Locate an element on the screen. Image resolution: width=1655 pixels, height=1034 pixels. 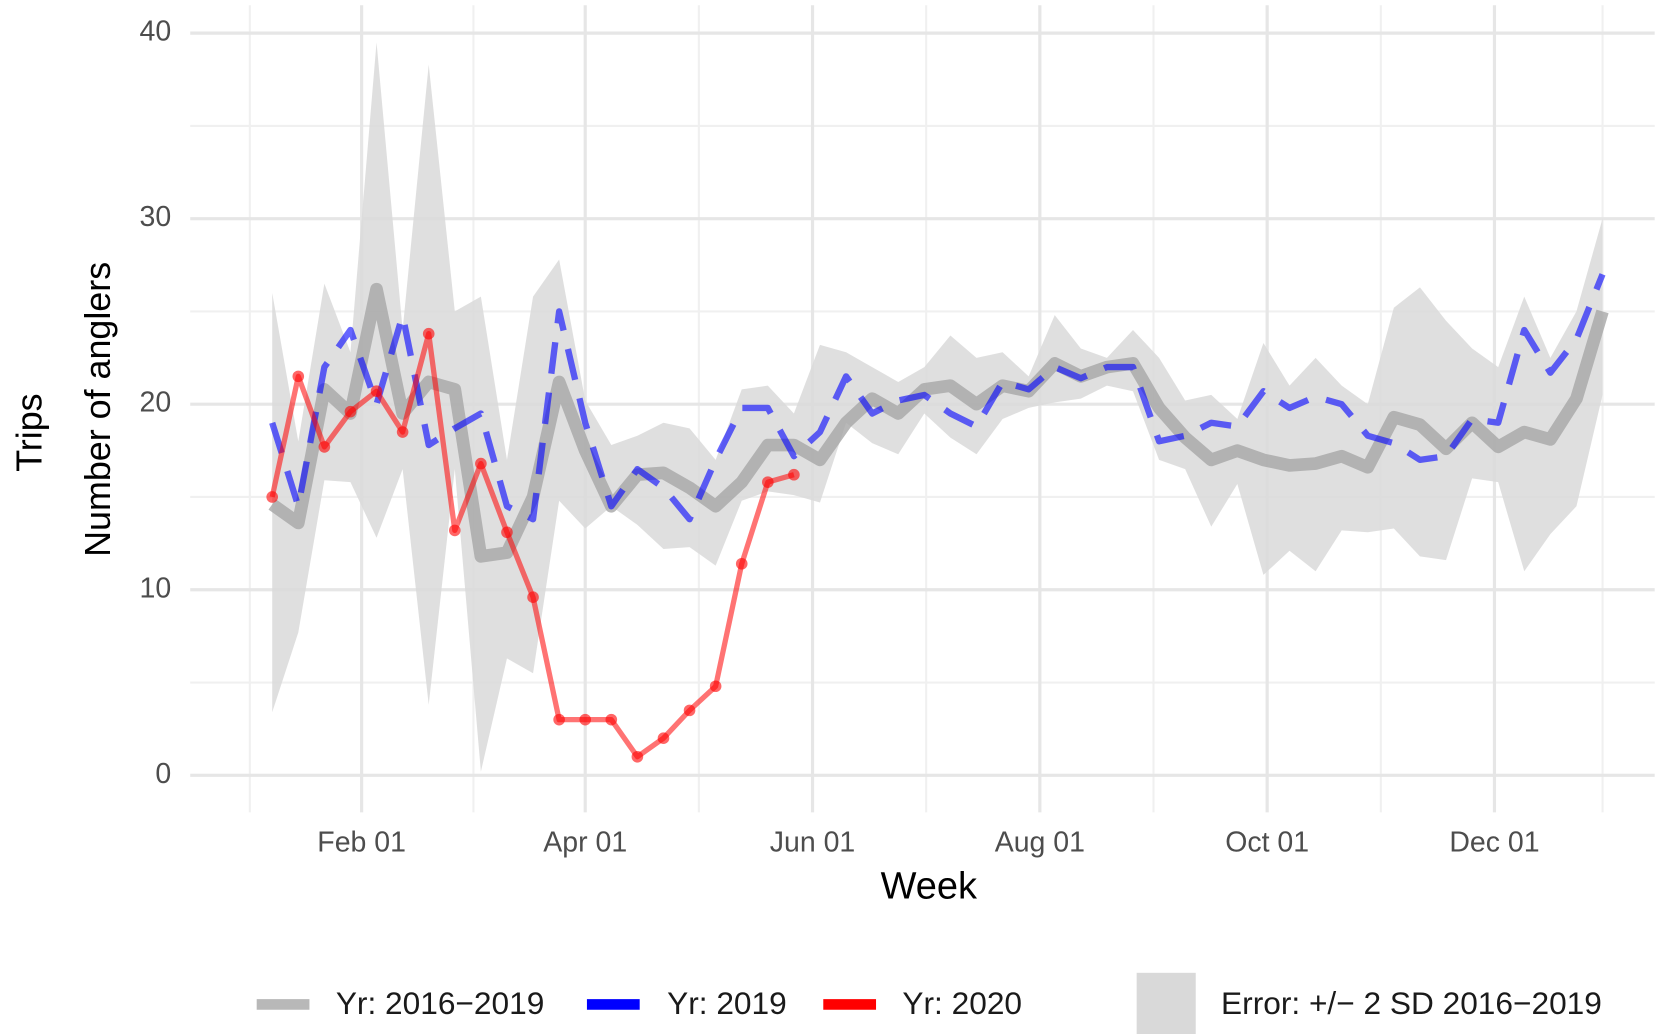
y-tick-label: 0 is located at coordinates (163, 774).